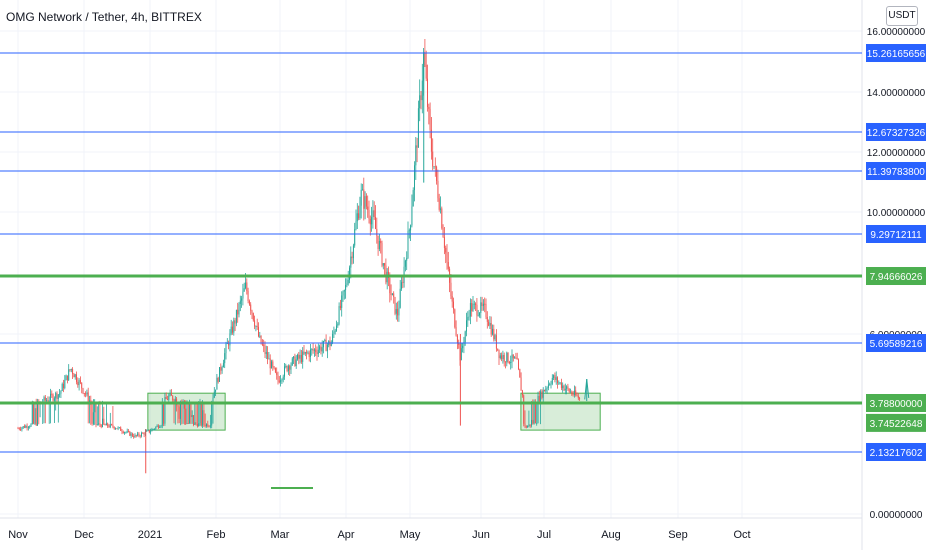 Image resolution: width=932 pixels, height=550 pixels. Describe the element at coordinates (896, 515) in the screenshot. I see `y-tick-label-6: 0.00000000` at that location.